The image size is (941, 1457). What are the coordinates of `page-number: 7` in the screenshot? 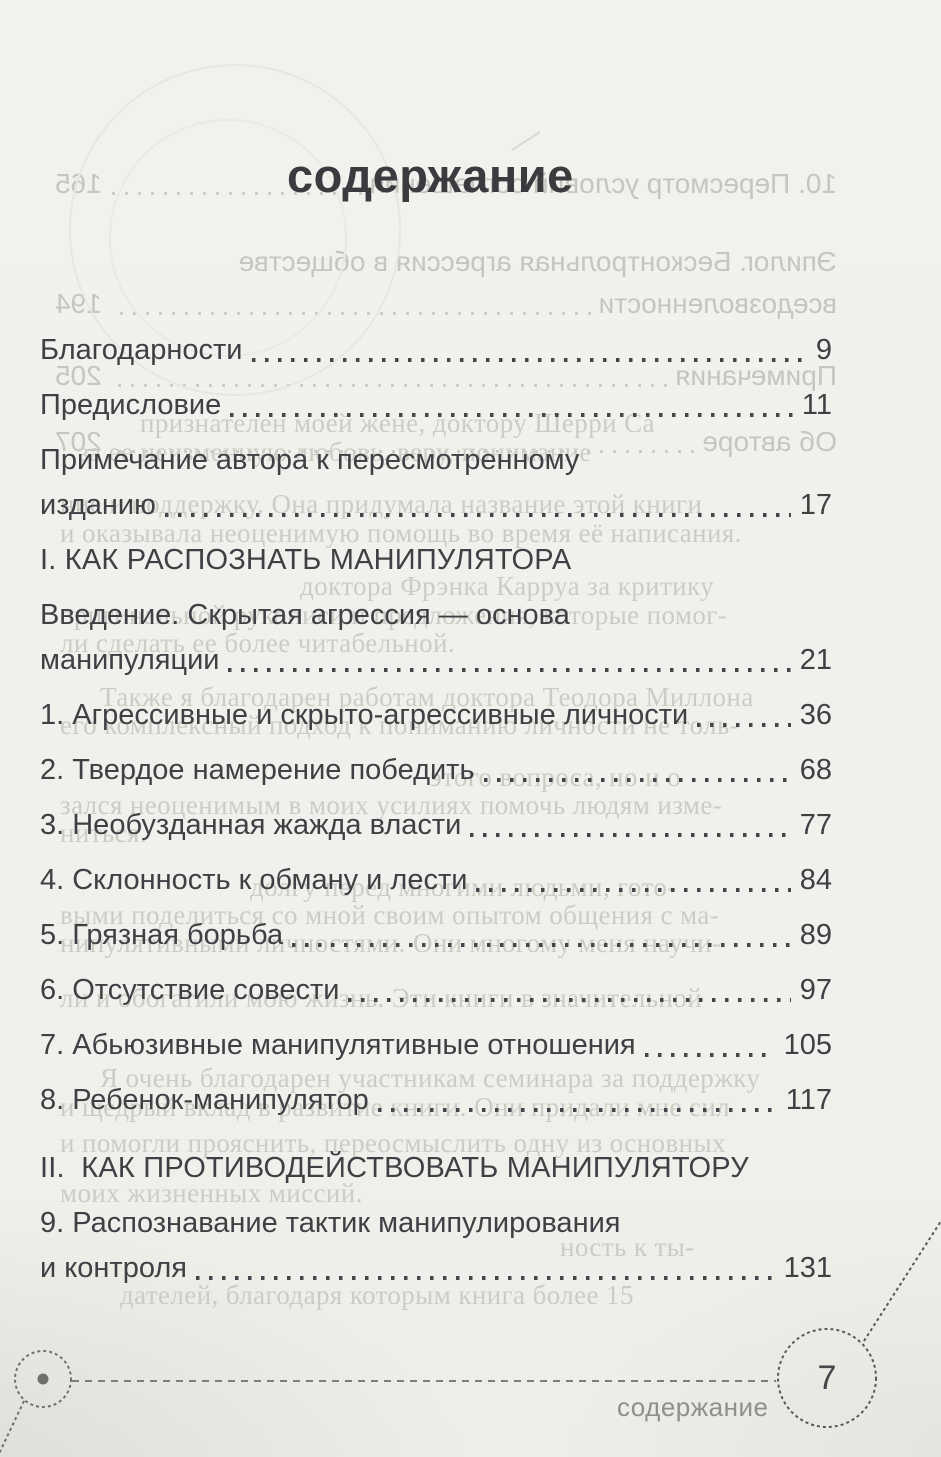 It's located at (827, 1378).